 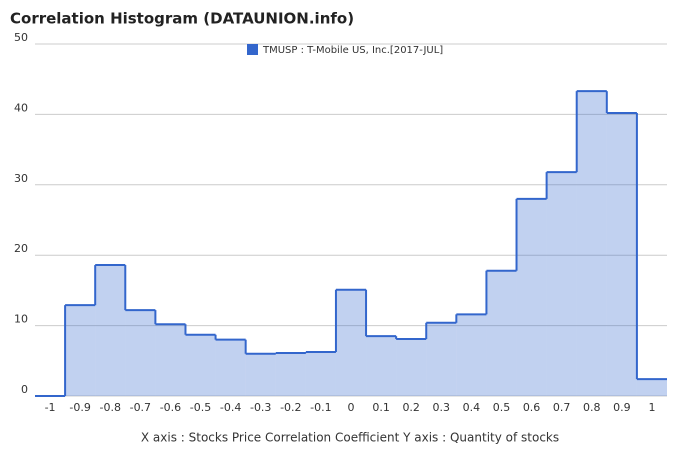 What do you see at coordinates (592, 407) in the screenshot?
I see `x-tick-label: 0.8` at bounding box center [592, 407].